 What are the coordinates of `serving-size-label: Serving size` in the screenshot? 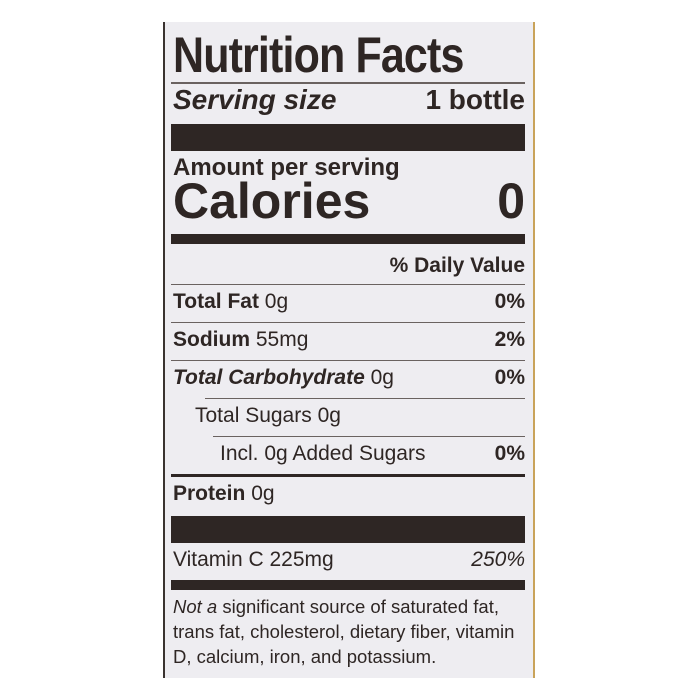 It's located at (255, 99).